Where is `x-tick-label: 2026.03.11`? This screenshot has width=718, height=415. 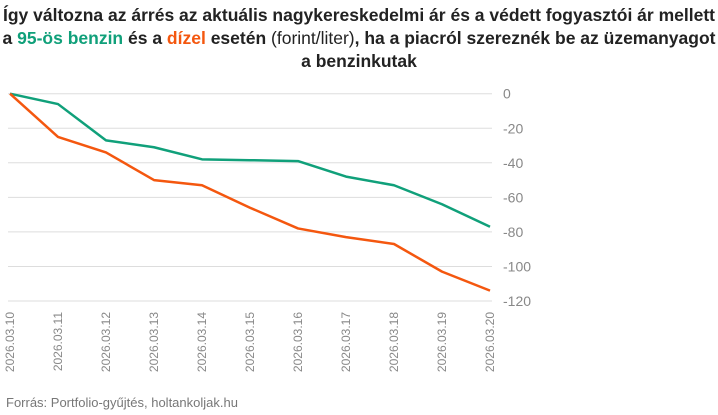 x-tick-label: 2026.03.11 is located at coordinates (58, 341).